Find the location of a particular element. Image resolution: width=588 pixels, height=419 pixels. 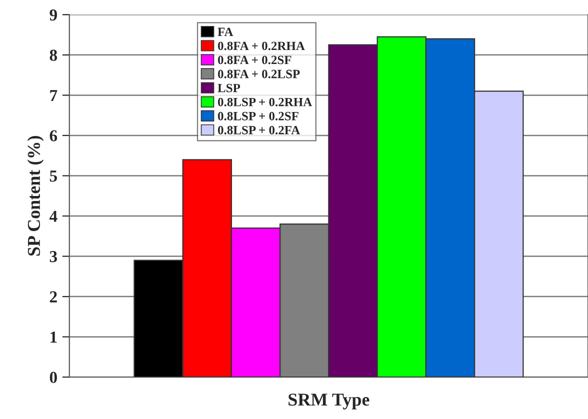

legend-label: 0.8LSP + 0.2FA is located at coordinates (259, 130).